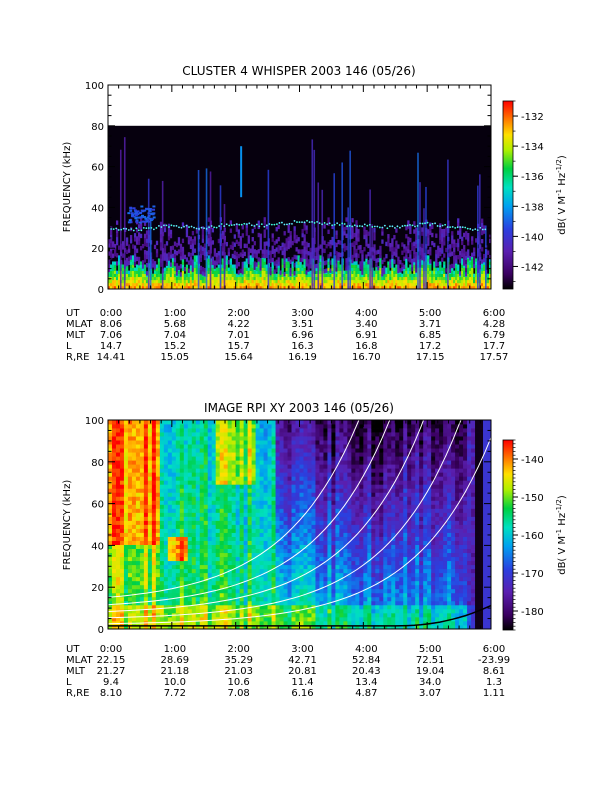 The image size is (600, 800). Describe the element at coordinates (532, 237) in the screenshot. I see `colorbar-tick-label: -140` at that location.